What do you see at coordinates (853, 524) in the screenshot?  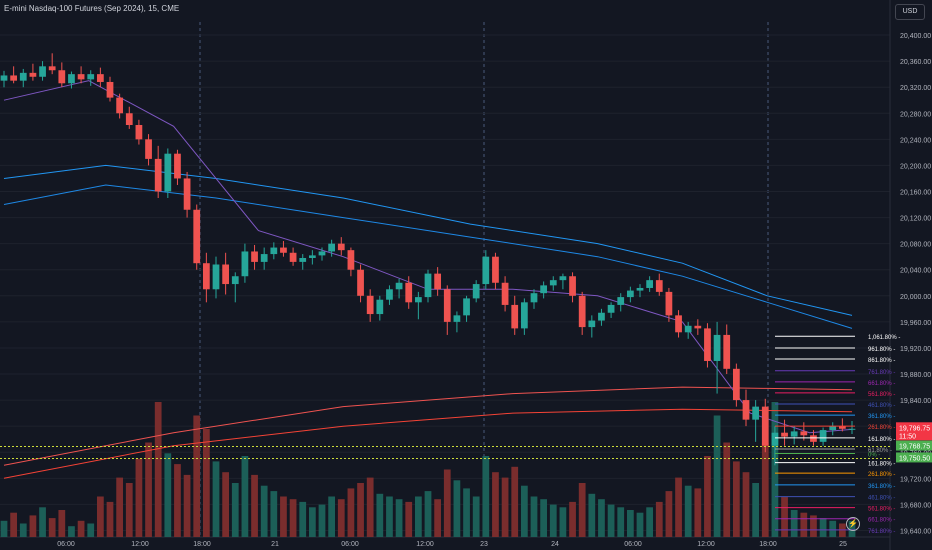 I see `lightning-icon: ⚡` at bounding box center [853, 524].